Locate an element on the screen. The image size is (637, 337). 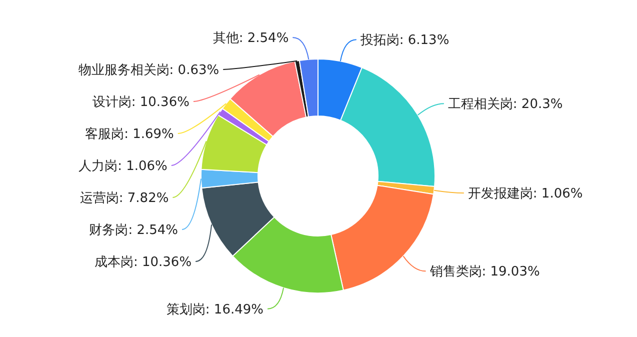
slice-label: 运营岗: 7.82% is located at coordinates (124, 198).